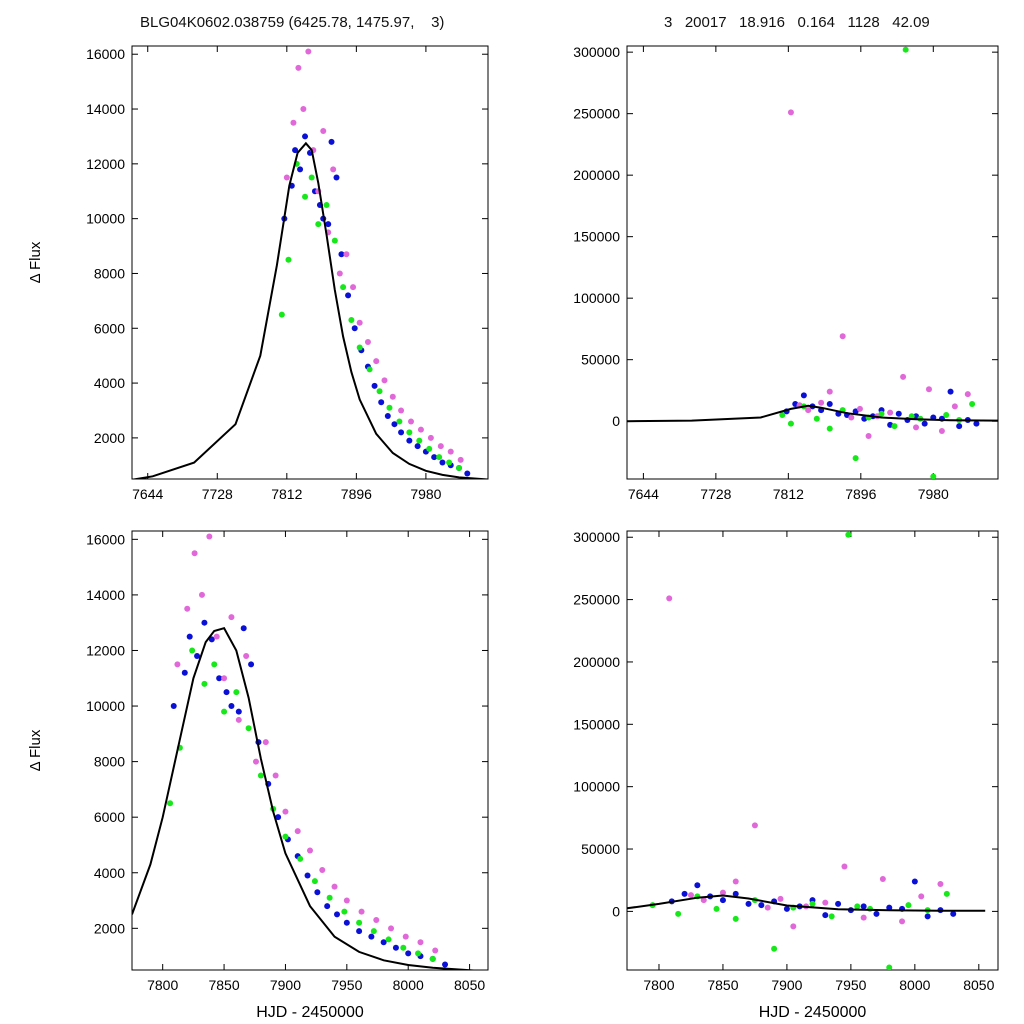  What do you see at coordinates (105, 706) in the screenshot?
I see `y-tick-label: 10000` at bounding box center [105, 706].